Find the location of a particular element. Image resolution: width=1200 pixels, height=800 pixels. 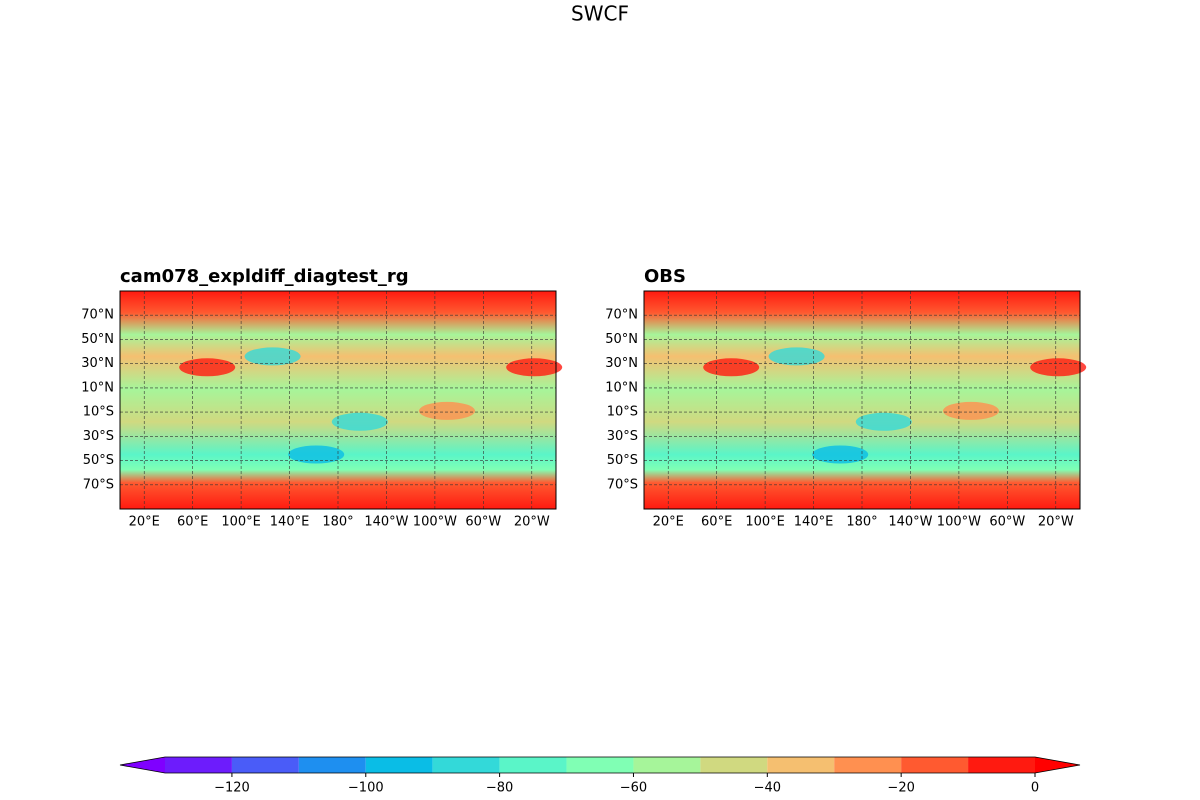

panel-title: OBS is located at coordinates (665, 276).